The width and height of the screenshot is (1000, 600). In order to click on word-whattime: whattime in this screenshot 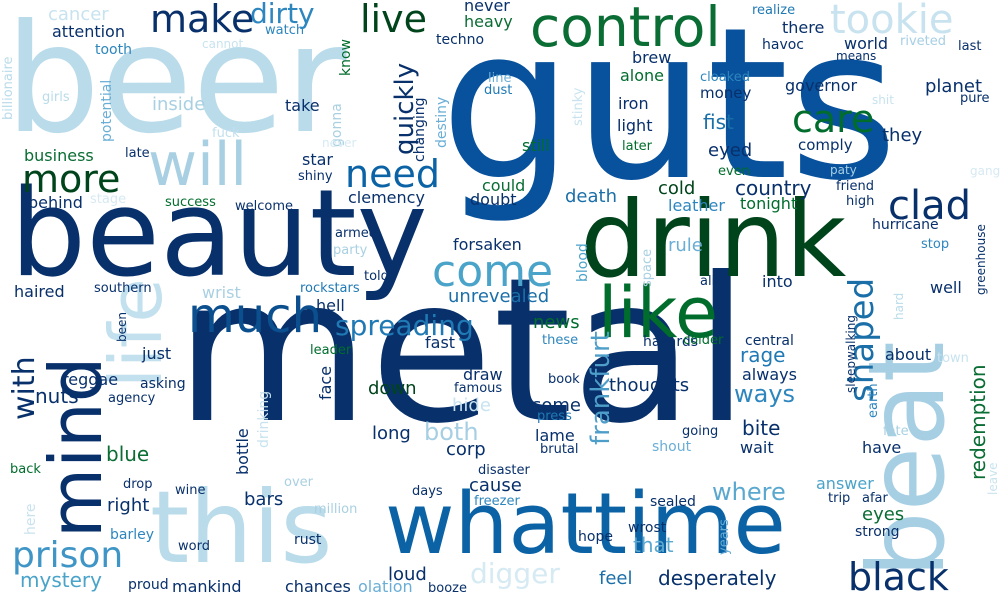, I will do `click(585, 524)`.